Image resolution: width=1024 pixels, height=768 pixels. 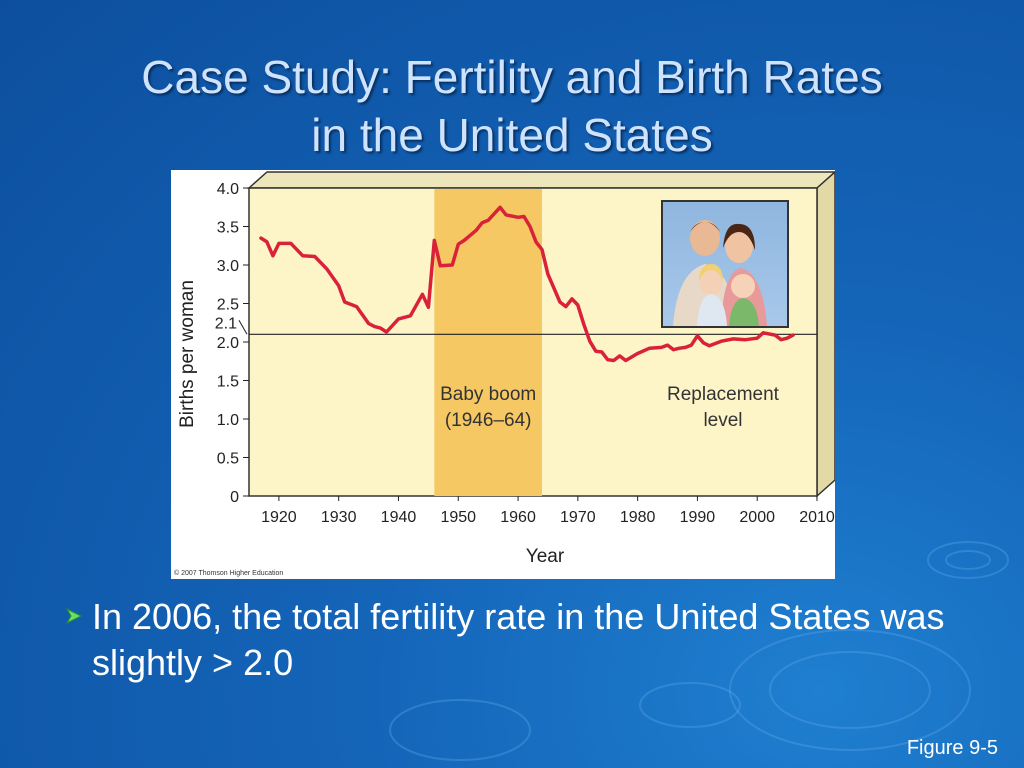 I want to click on replacement-tick-leader, so click(x=243, y=327).